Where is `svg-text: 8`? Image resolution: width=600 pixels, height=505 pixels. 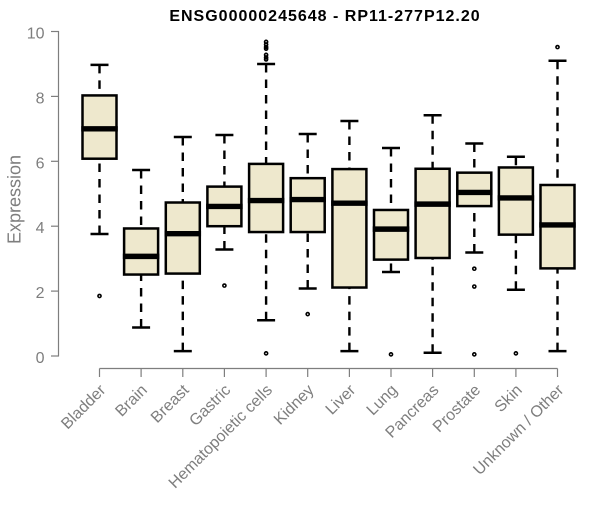 svg-text: 8 is located at coordinates (40, 98).